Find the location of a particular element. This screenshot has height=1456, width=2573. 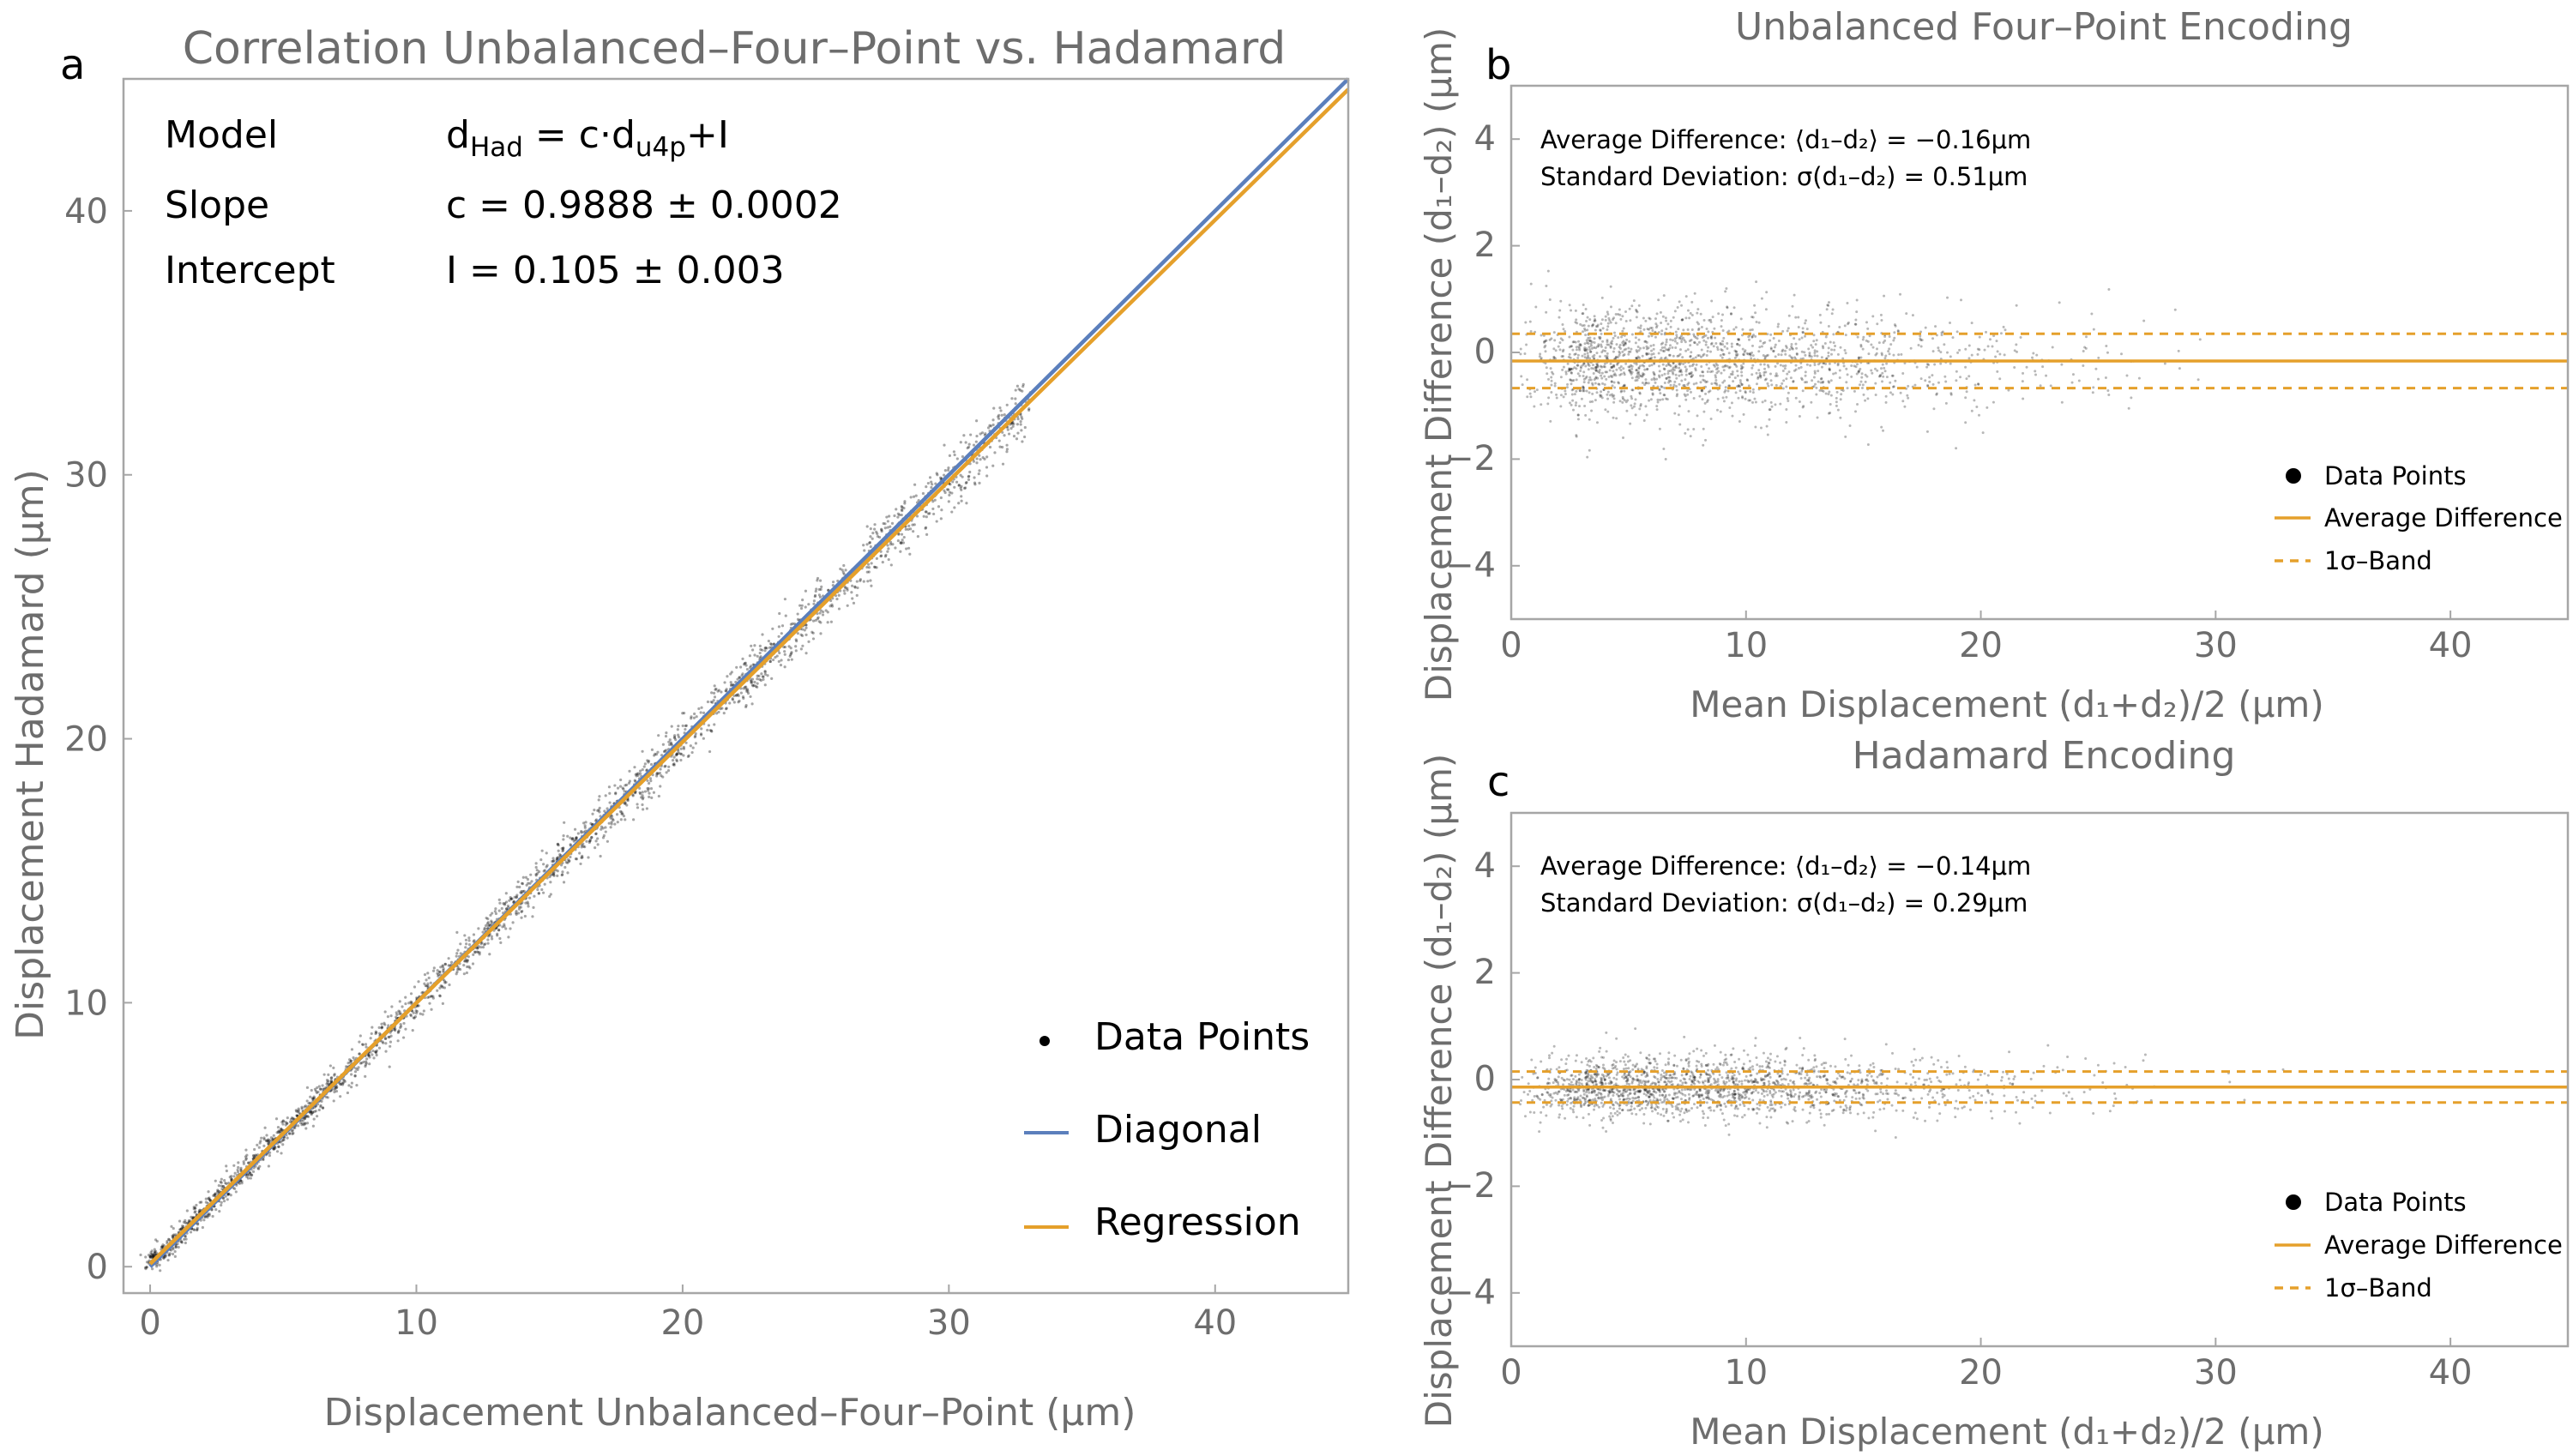

model-label: Model is located at coordinates (222, 135).